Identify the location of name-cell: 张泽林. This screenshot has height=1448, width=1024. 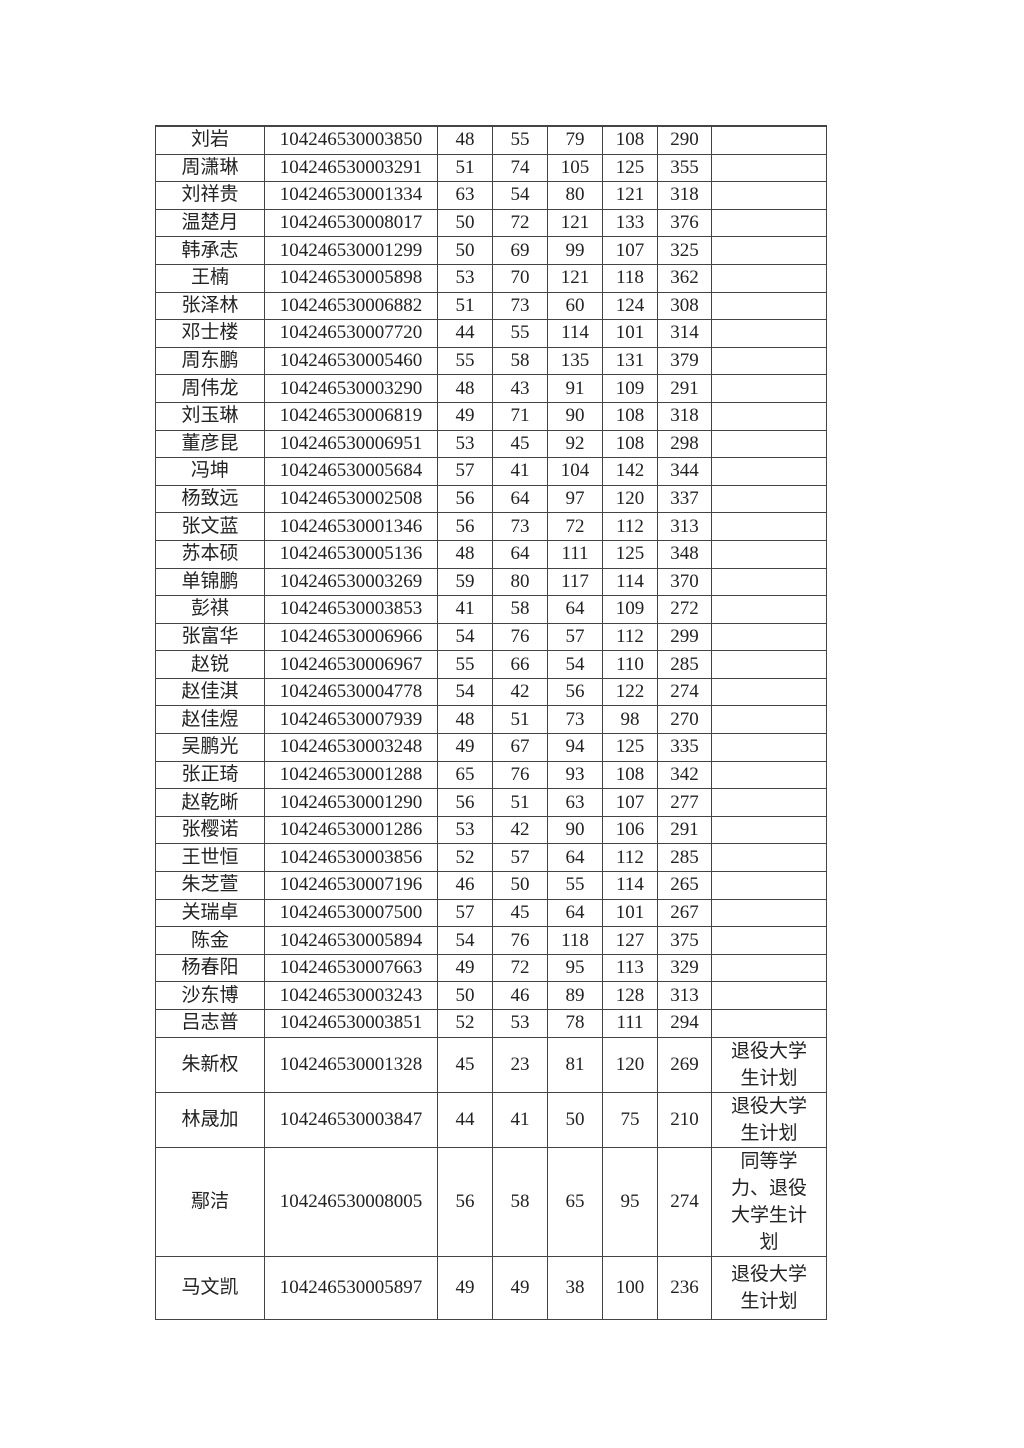
(210, 306).